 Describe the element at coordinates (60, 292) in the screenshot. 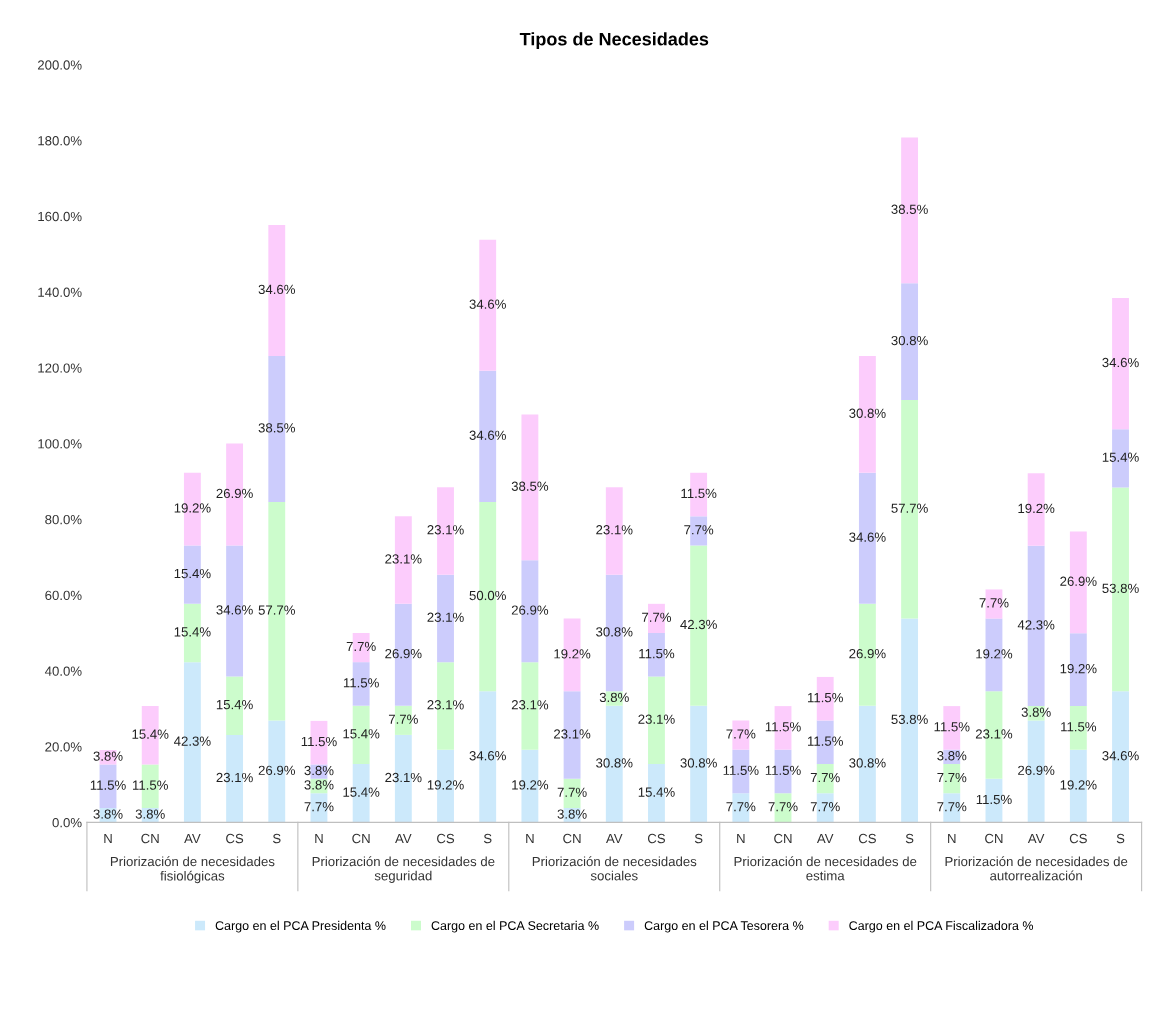

I see `y-tick-label: 140.0%` at that location.